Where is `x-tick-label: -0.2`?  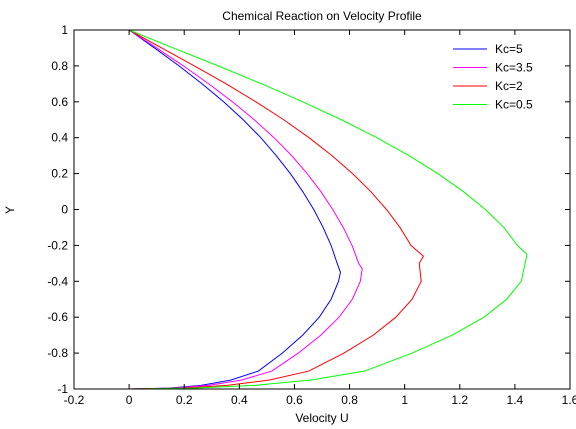
x-tick-label: -0.2 is located at coordinates (74, 400).